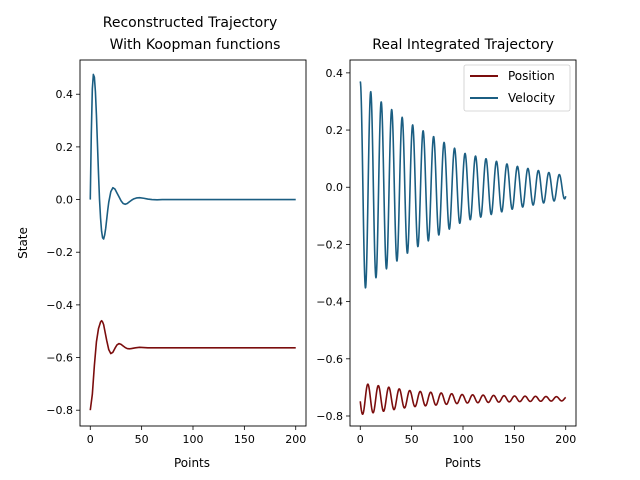  I want to click on left-title-line-2: With Koopman functions, so click(195, 45).